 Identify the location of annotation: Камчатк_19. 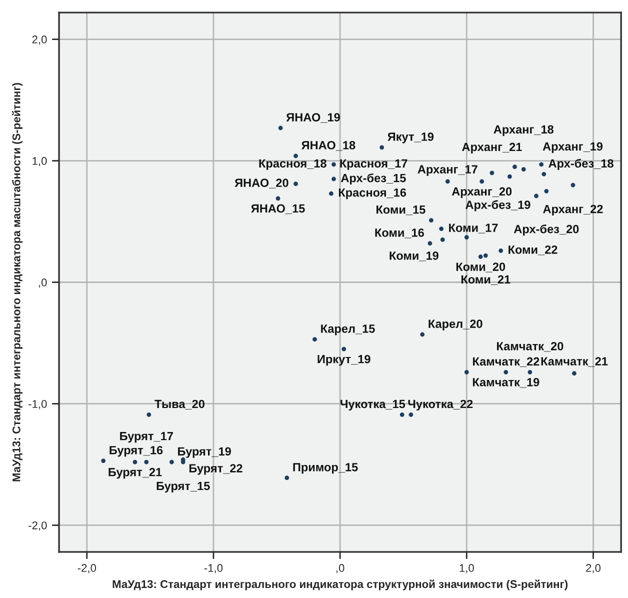
(506, 383).